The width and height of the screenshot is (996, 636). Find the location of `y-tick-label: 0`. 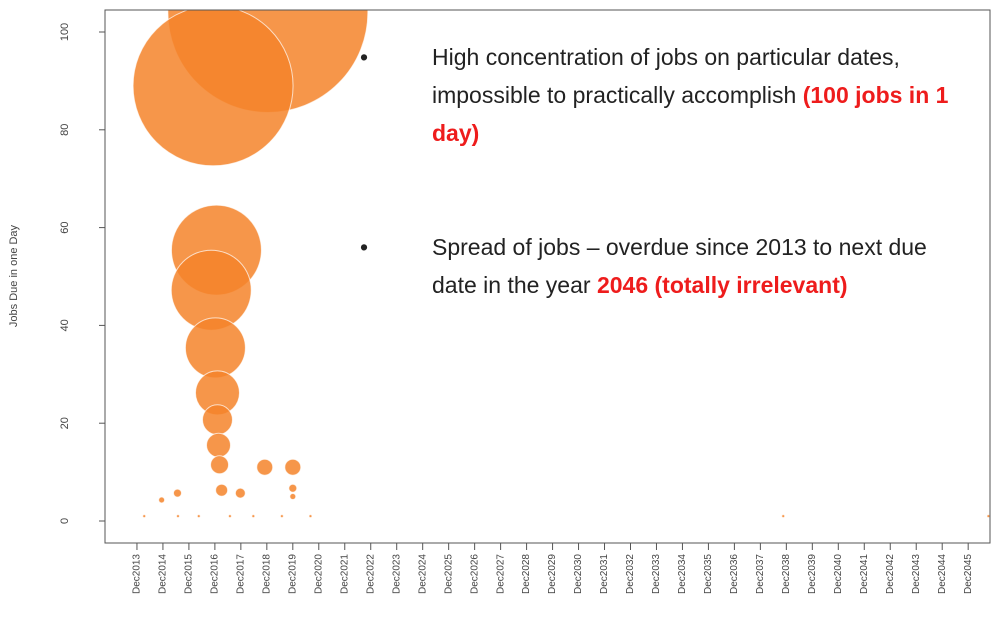

y-tick-label: 0 is located at coordinates (65, 521).